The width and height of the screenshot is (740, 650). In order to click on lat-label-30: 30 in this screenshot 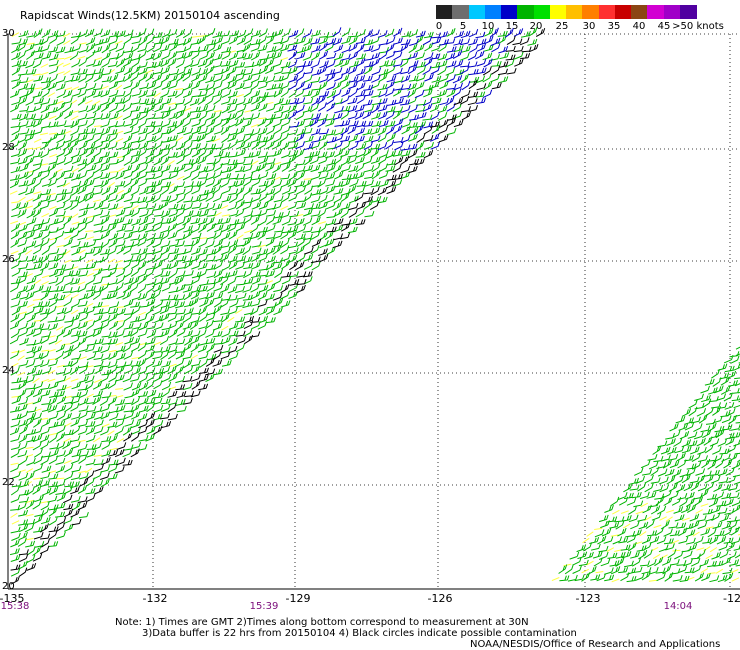, I will do `click(8, 33)`.